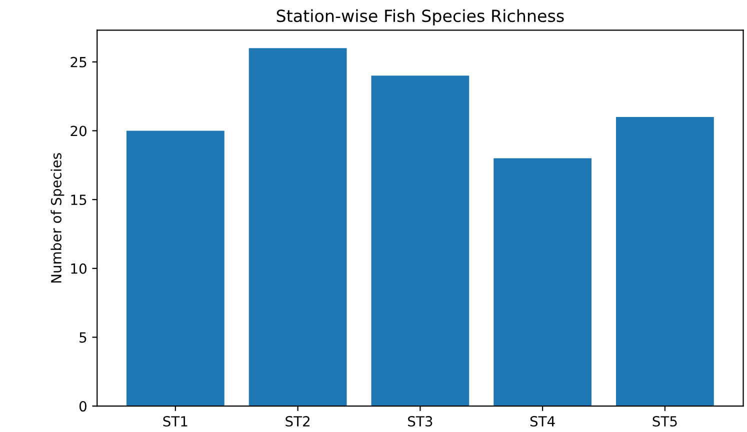  What do you see at coordinates (420, 17) in the screenshot?
I see `chart-title: Station-wise Fish Species Richness` at bounding box center [420, 17].